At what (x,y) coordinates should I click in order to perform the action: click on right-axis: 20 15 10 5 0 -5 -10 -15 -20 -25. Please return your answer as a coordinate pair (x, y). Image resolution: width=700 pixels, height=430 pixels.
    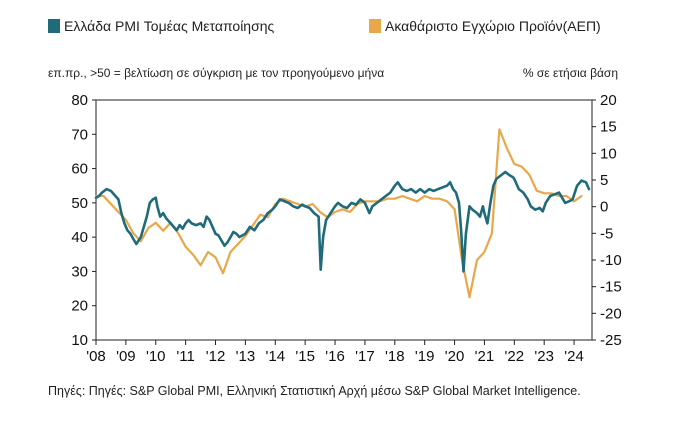
    Looking at the image, I should click on (607, 220).